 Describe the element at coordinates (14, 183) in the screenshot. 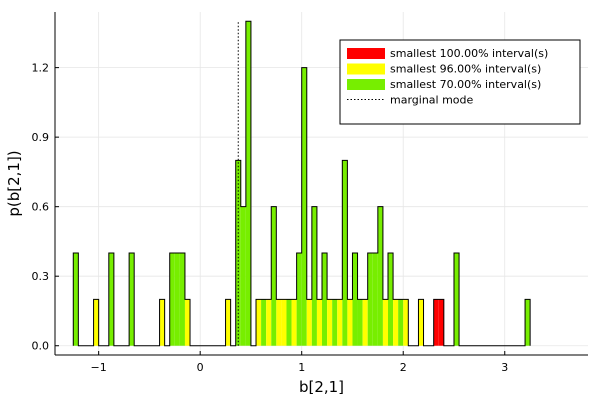

I see `y-axis-label: p(b[2,1])` at that location.